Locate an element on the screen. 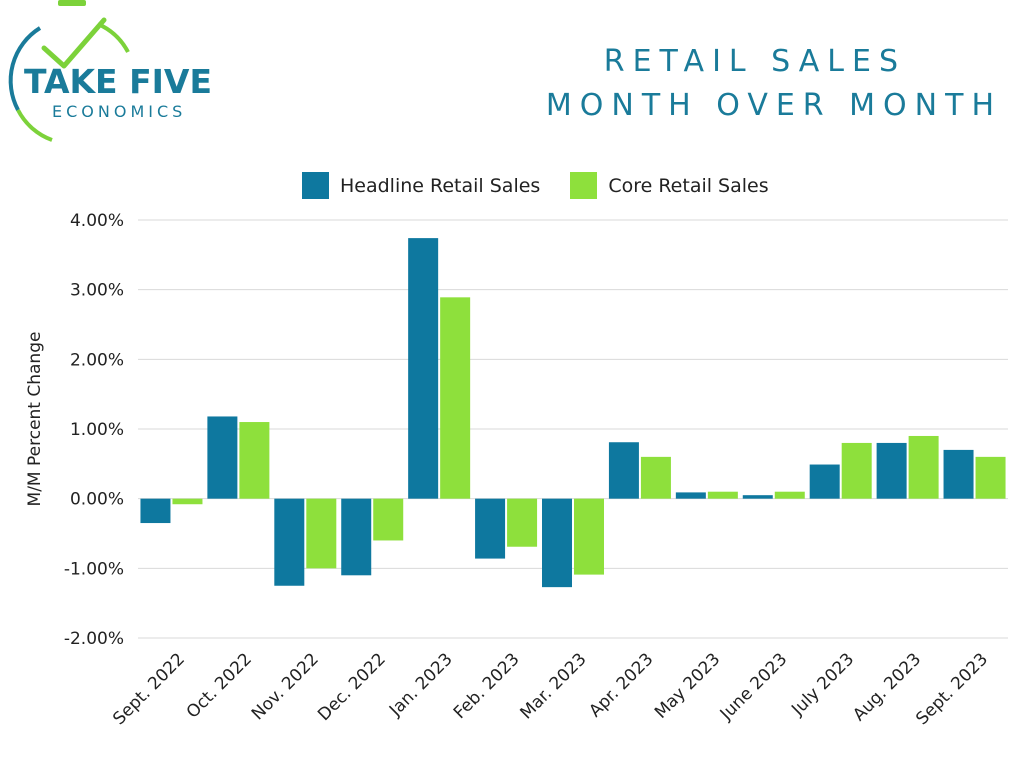 The width and height of the screenshot is (1024, 768). chart-legend: Headline Retail Sales Core Retail Sales is located at coordinates (535, 185).